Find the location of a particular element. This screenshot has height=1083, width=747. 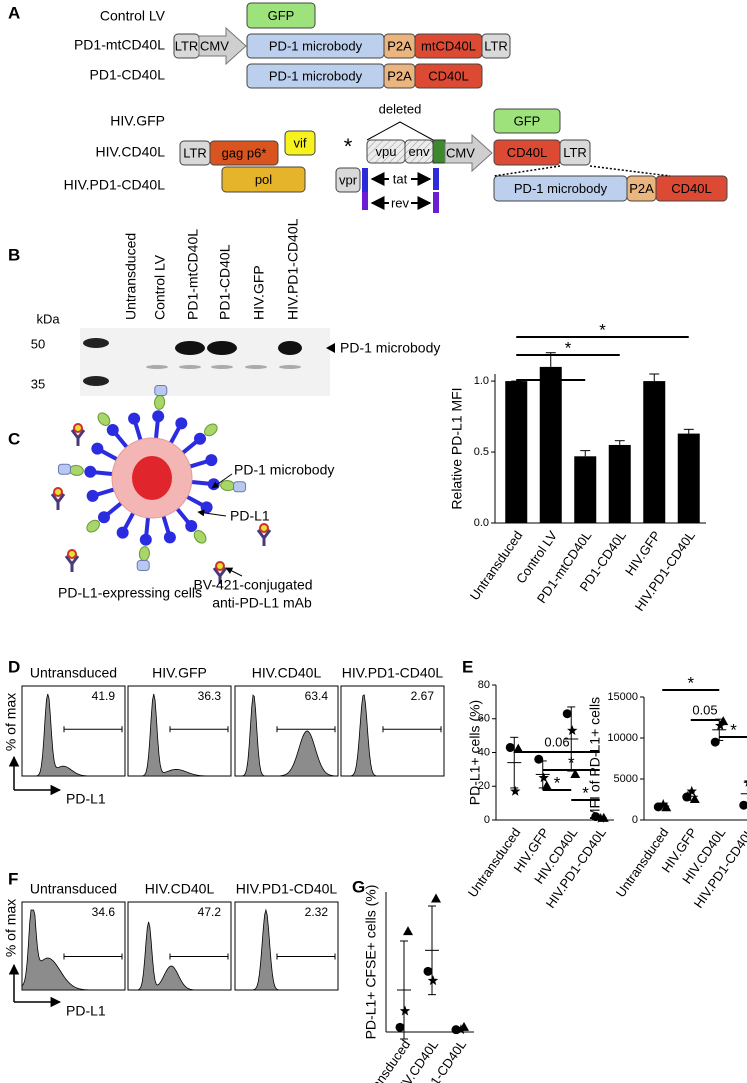

panel-letter: F is located at coordinates (13, 878).